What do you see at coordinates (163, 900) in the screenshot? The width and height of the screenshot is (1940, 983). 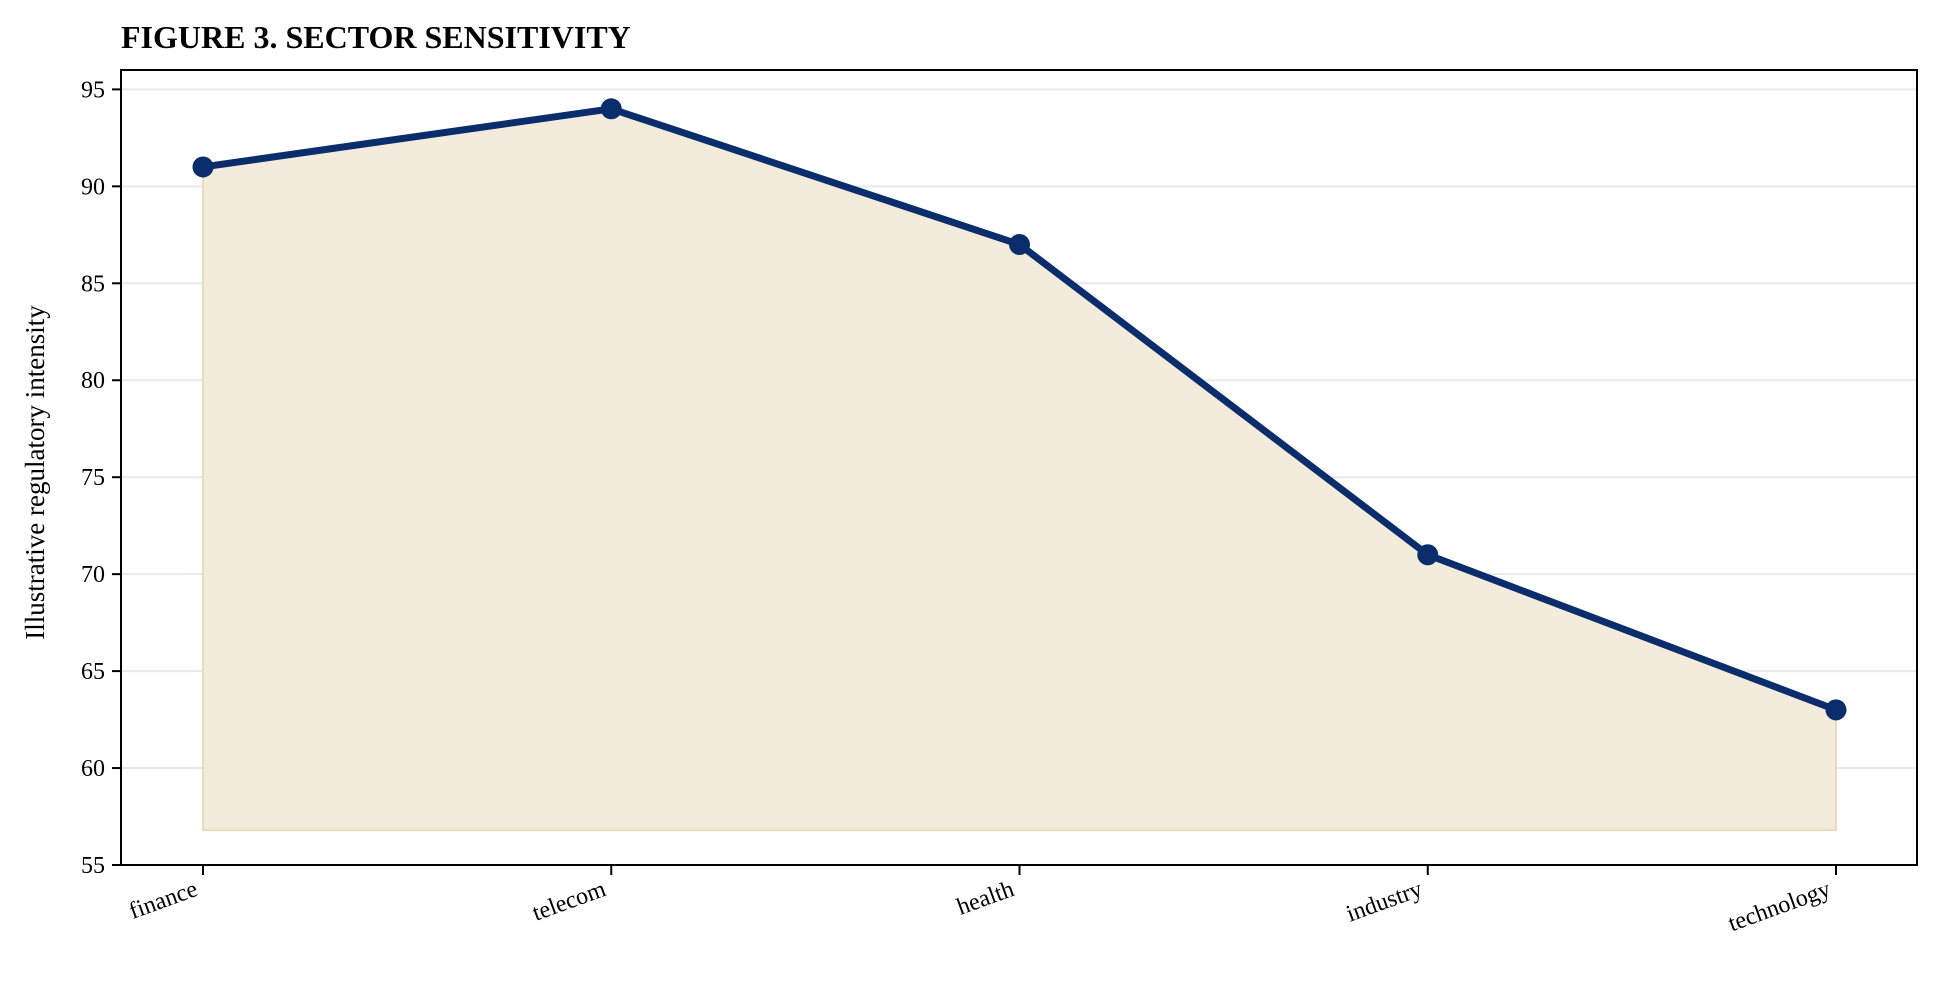 I see `x-tick-label-finance: finance` at bounding box center [163, 900].